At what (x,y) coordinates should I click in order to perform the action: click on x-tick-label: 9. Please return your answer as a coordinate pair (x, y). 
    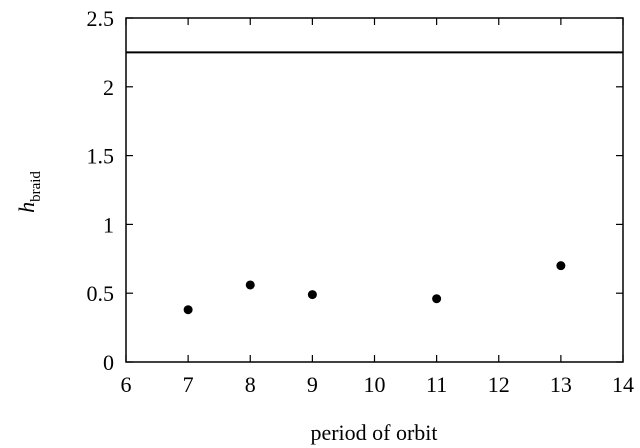
    Looking at the image, I should click on (312, 384).